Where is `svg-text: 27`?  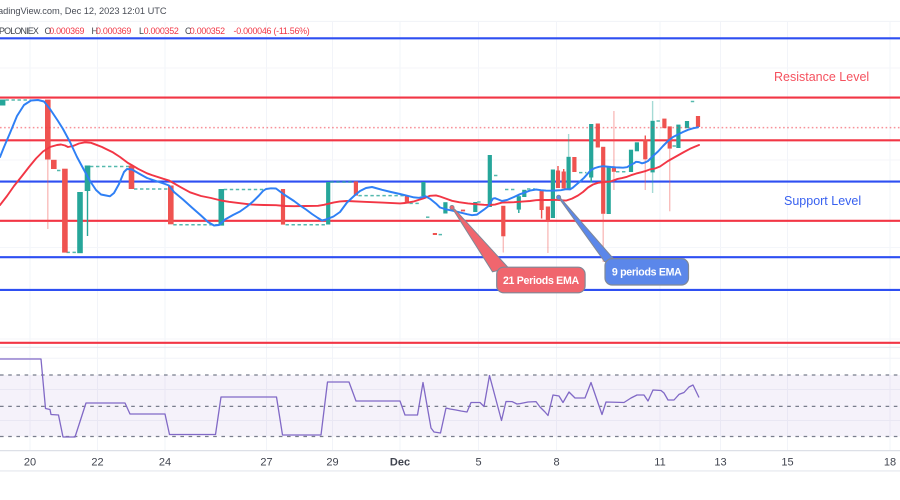 svg-text: 27 is located at coordinates (266, 462).